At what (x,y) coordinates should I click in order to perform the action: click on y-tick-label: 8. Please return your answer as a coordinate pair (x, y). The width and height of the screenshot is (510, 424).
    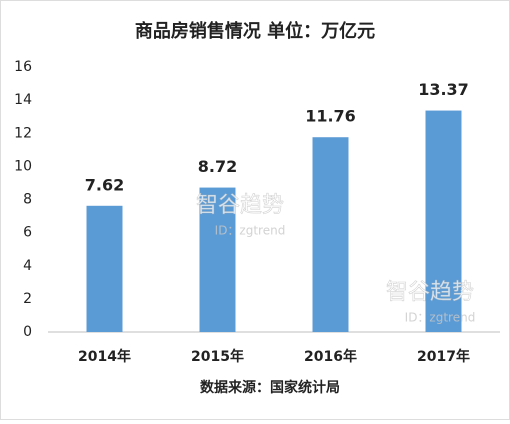
    Looking at the image, I should click on (27, 200).